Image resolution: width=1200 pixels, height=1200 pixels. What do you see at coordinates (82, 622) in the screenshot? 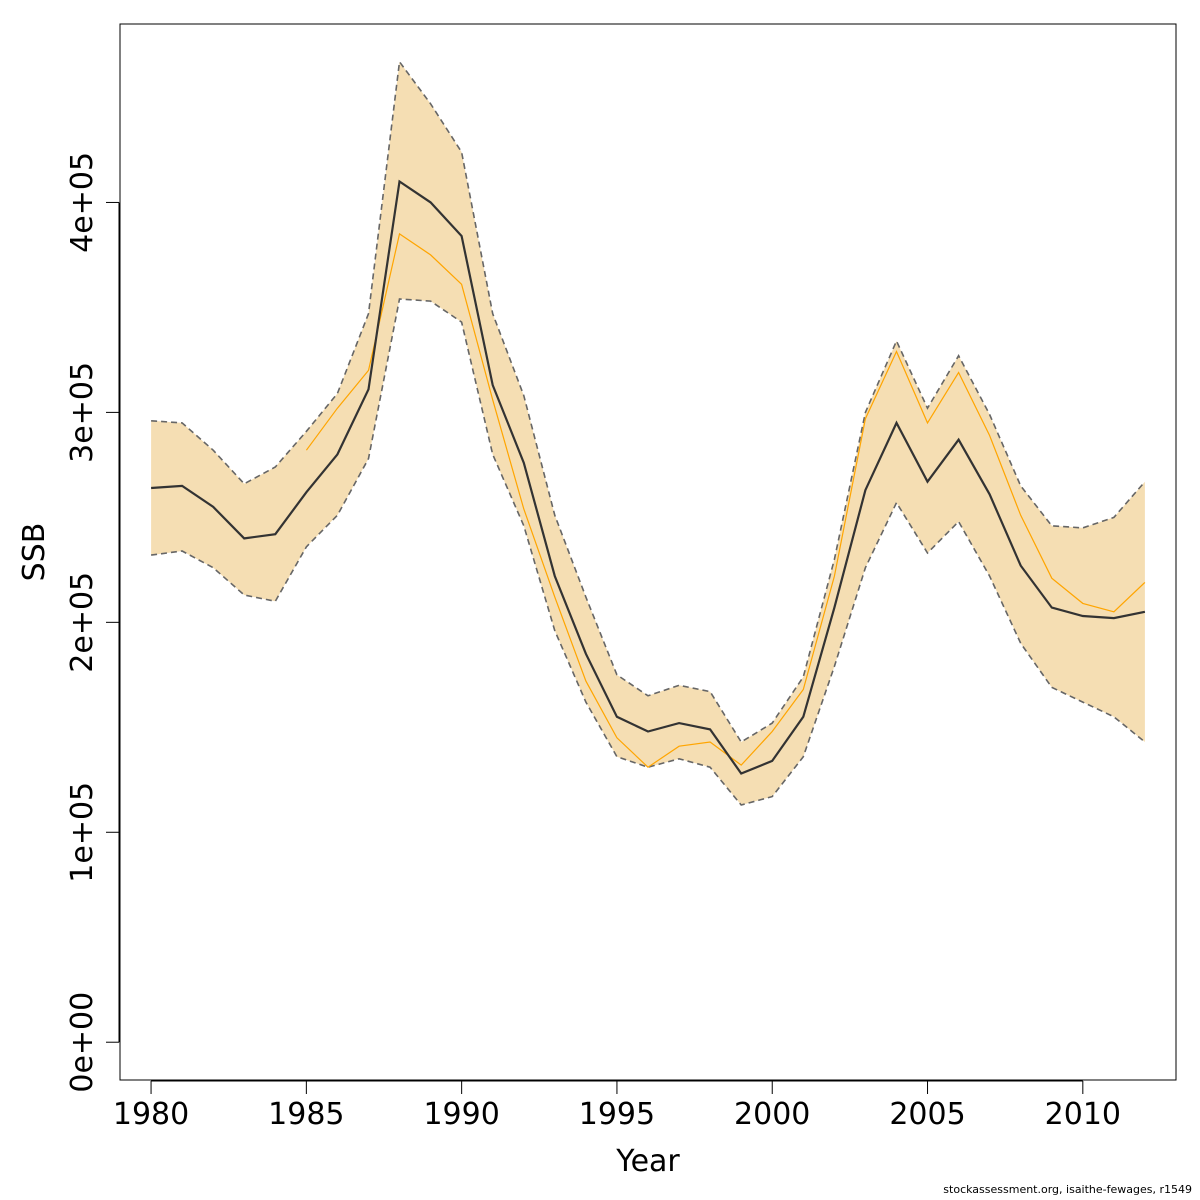
I see `y-tick-label: 2e+05` at bounding box center [82, 622].